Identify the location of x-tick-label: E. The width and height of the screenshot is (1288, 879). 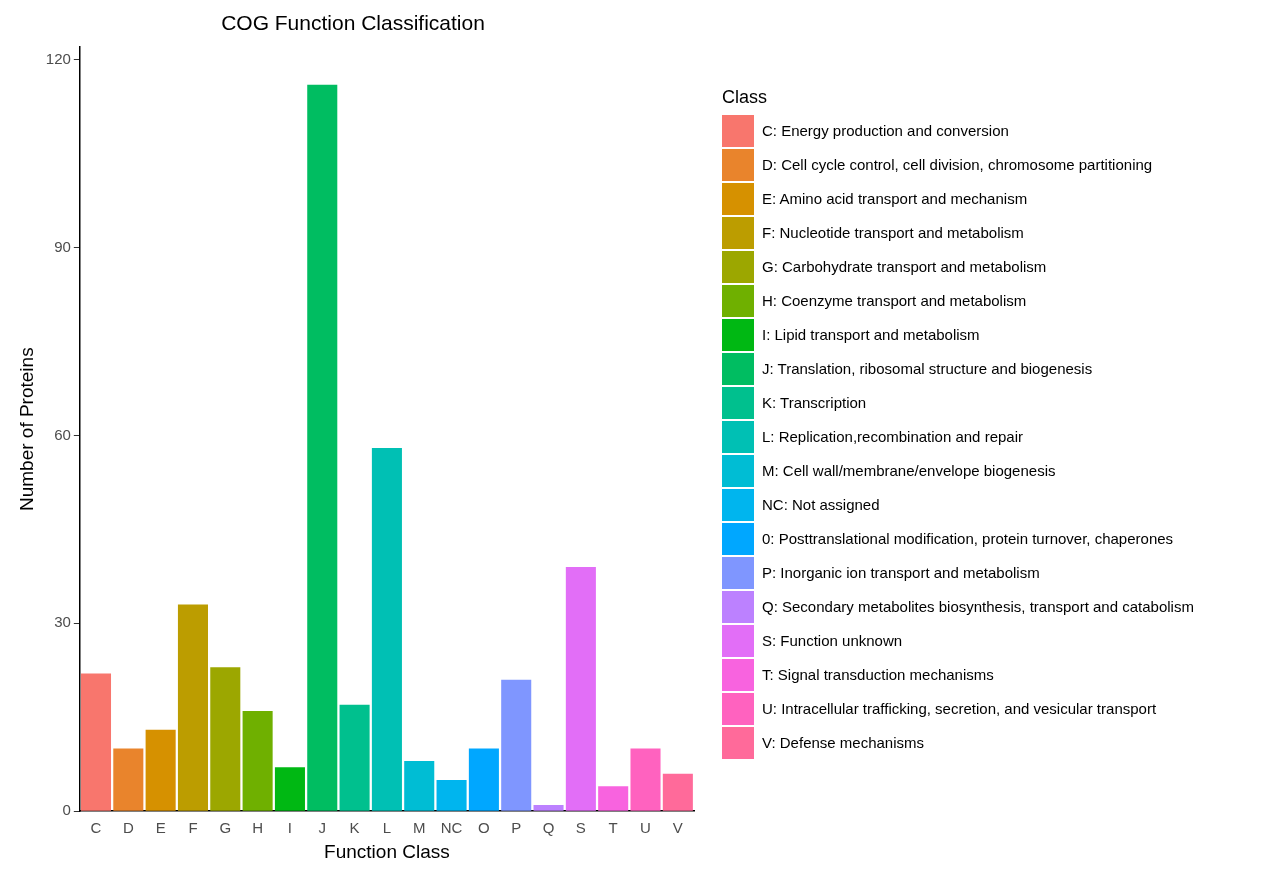
(160, 828).